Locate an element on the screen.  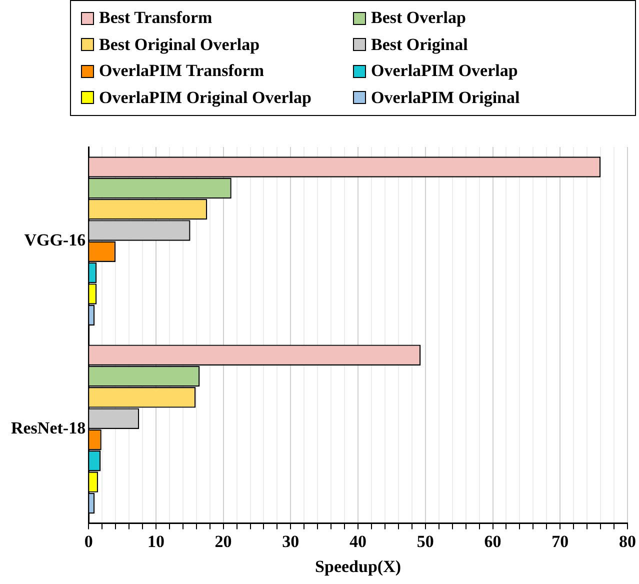
legend-label: Best Overlap is located at coordinates (418, 18).